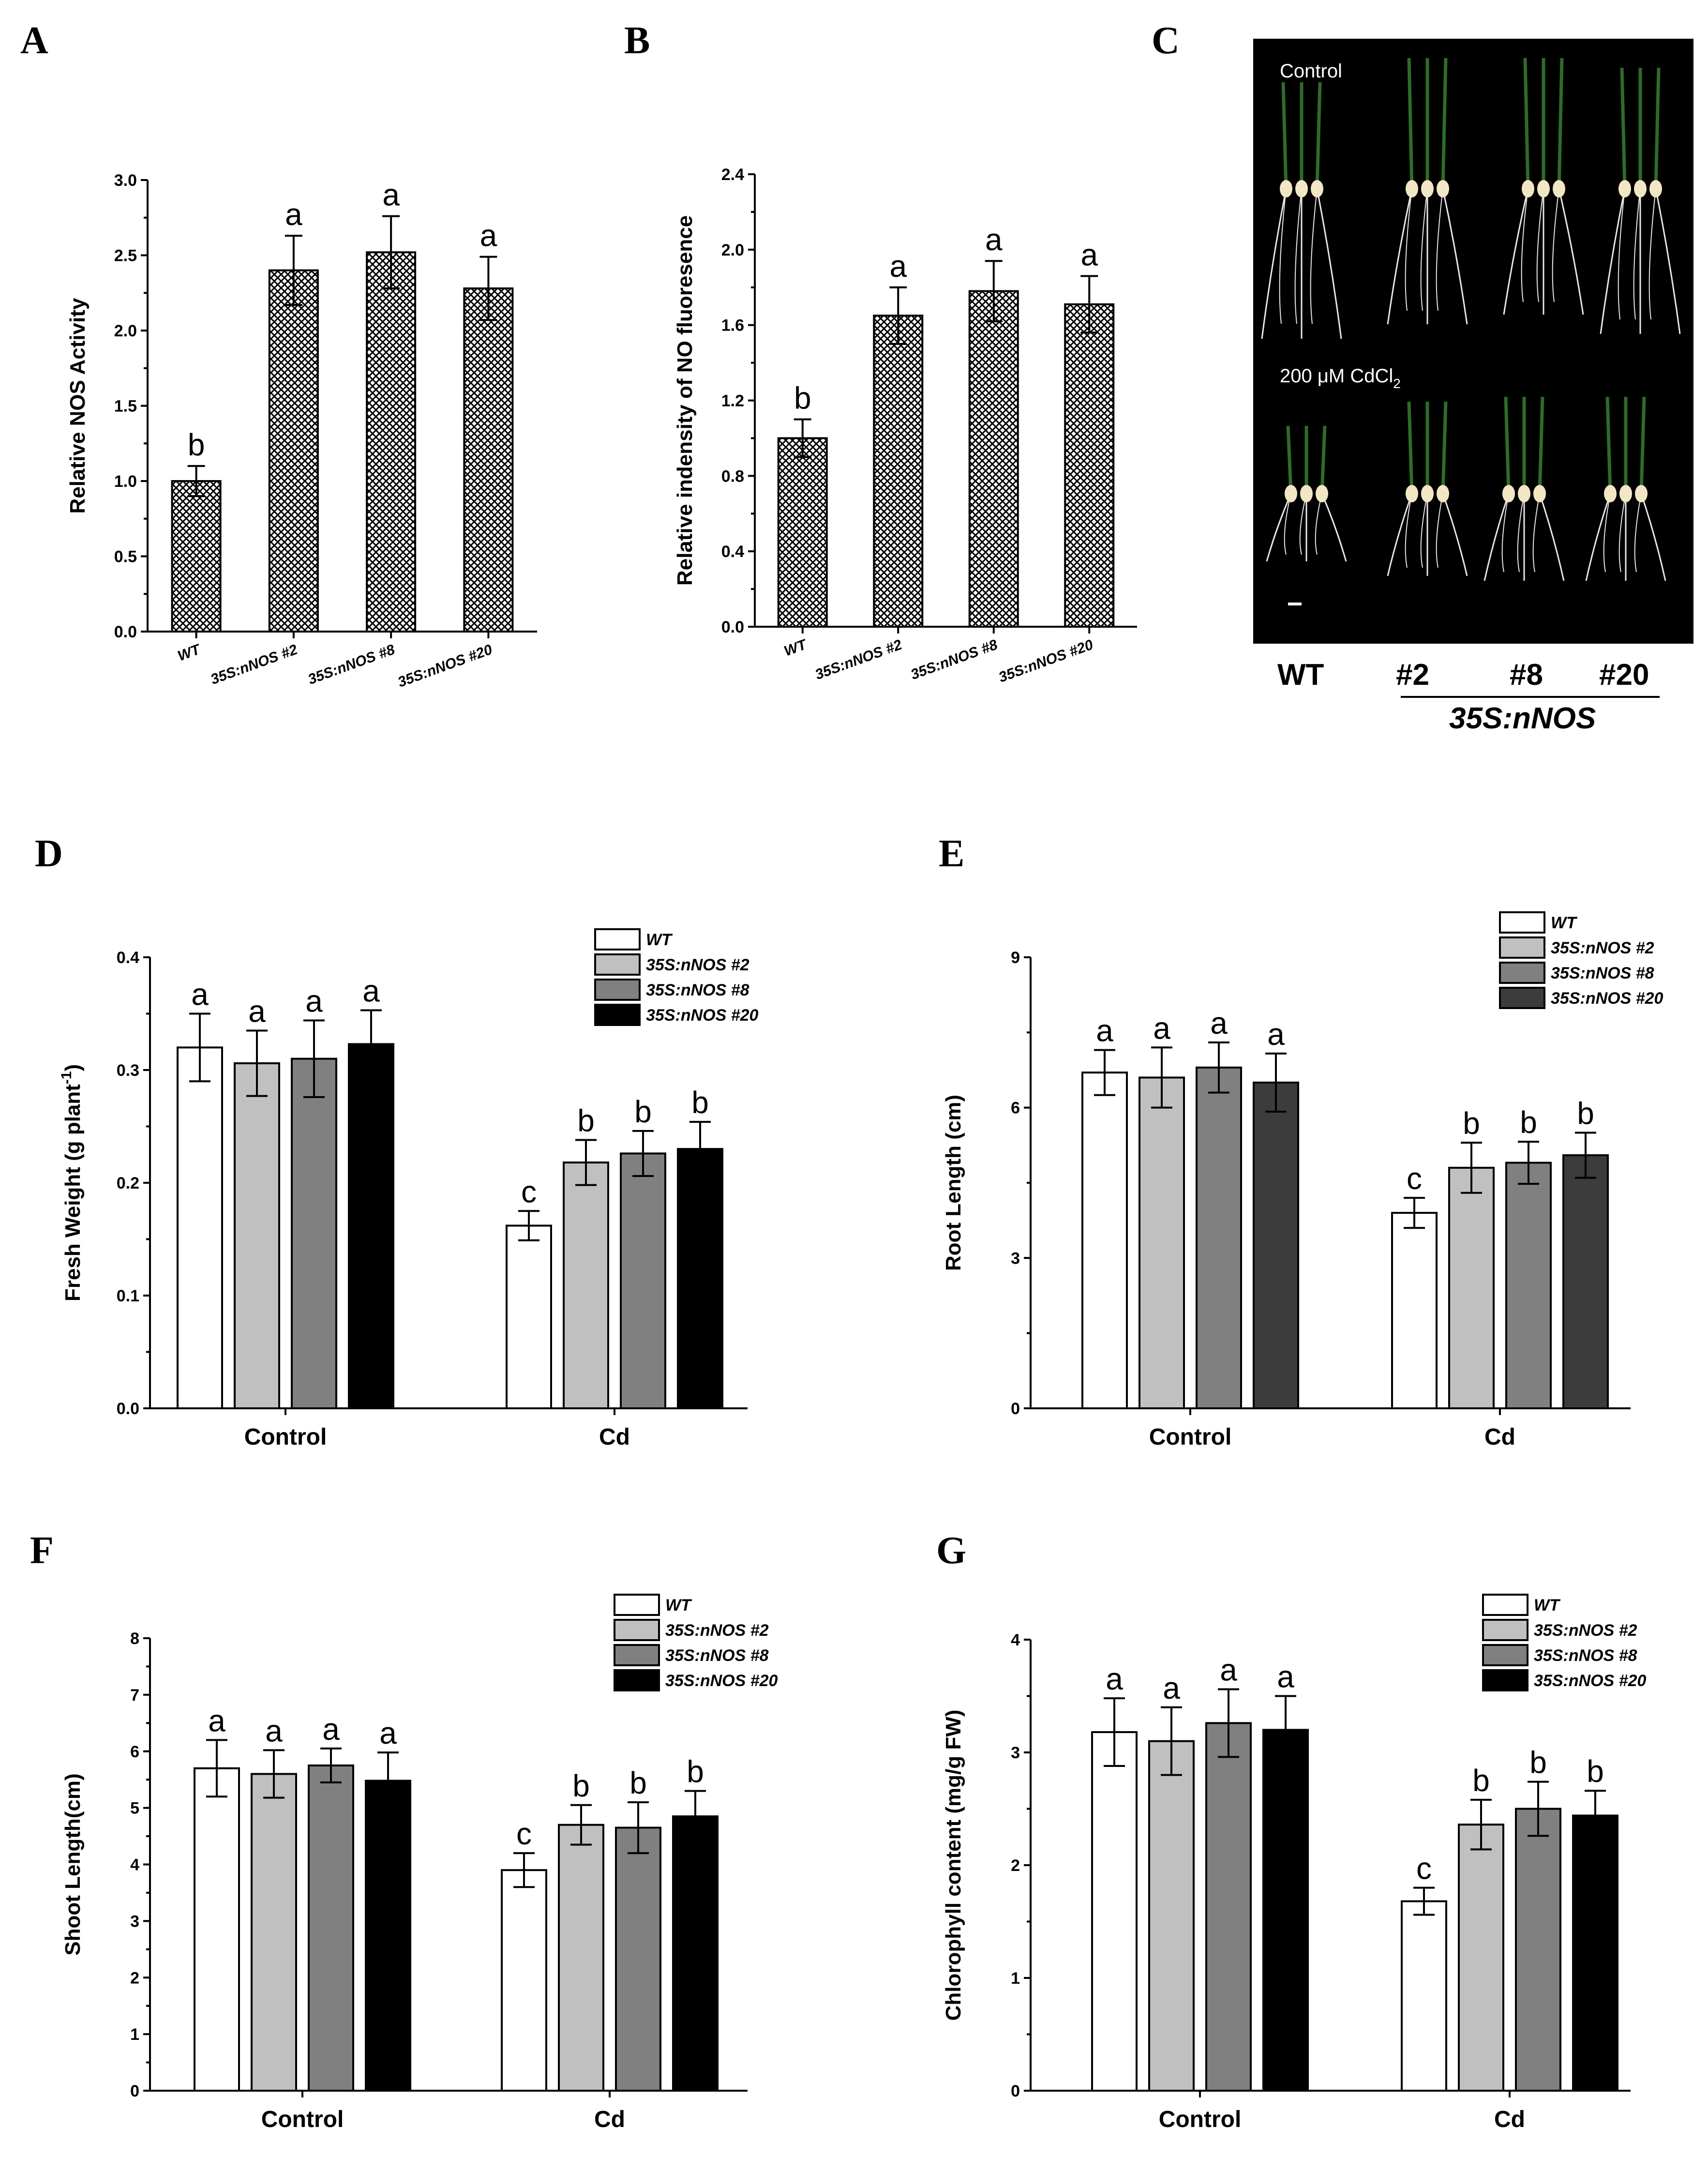 Image resolution: width=1708 pixels, height=2157 pixels. What do you see at coordinates (126, 256) in the screenshot?
I see `y-tick-label: 2.5` at bounding box center [126, 256].